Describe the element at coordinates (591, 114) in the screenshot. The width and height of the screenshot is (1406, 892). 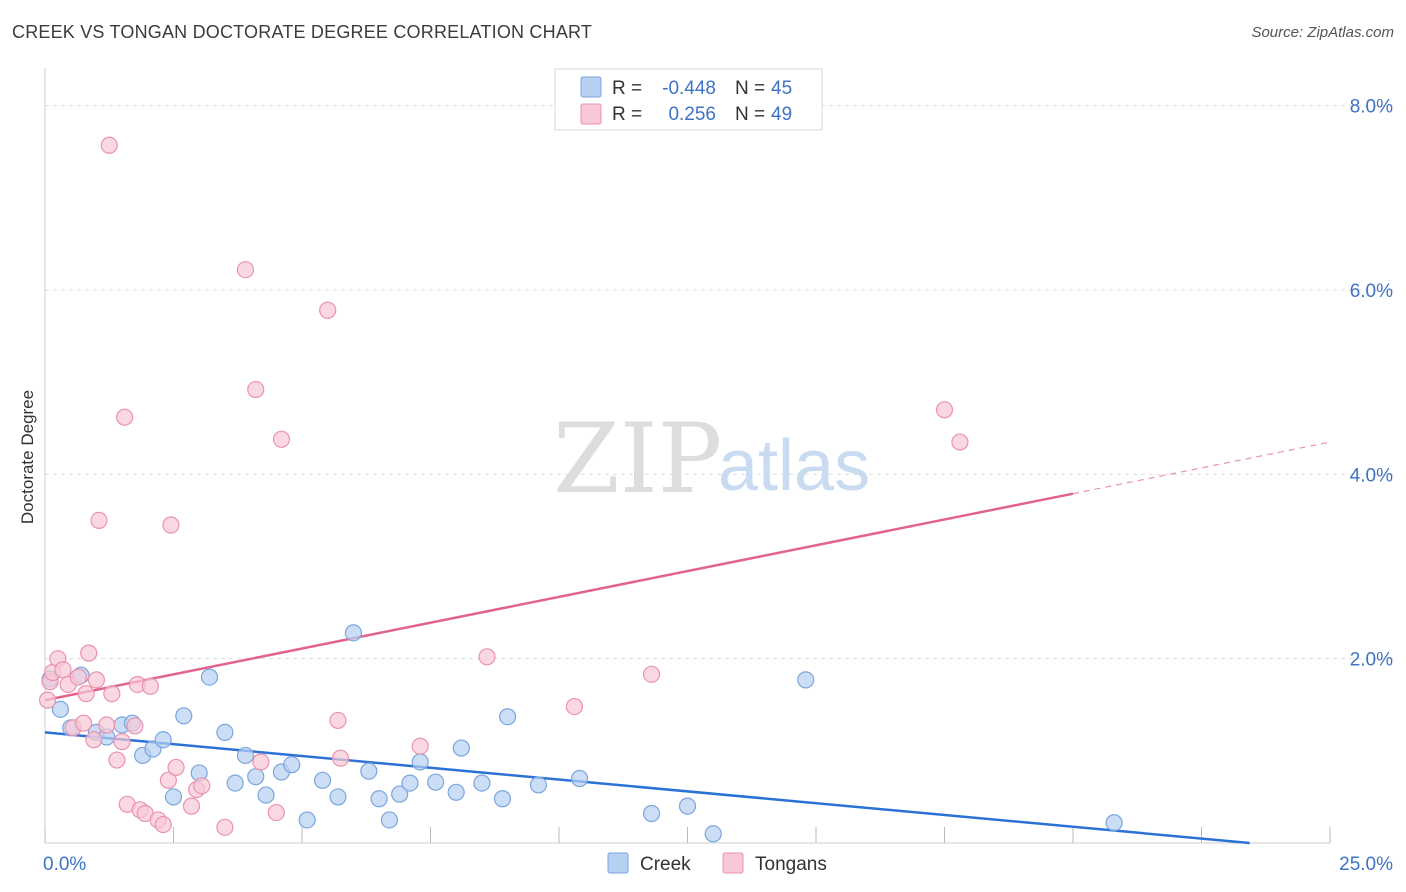
I see `legend-swatch-tongans` at that location.